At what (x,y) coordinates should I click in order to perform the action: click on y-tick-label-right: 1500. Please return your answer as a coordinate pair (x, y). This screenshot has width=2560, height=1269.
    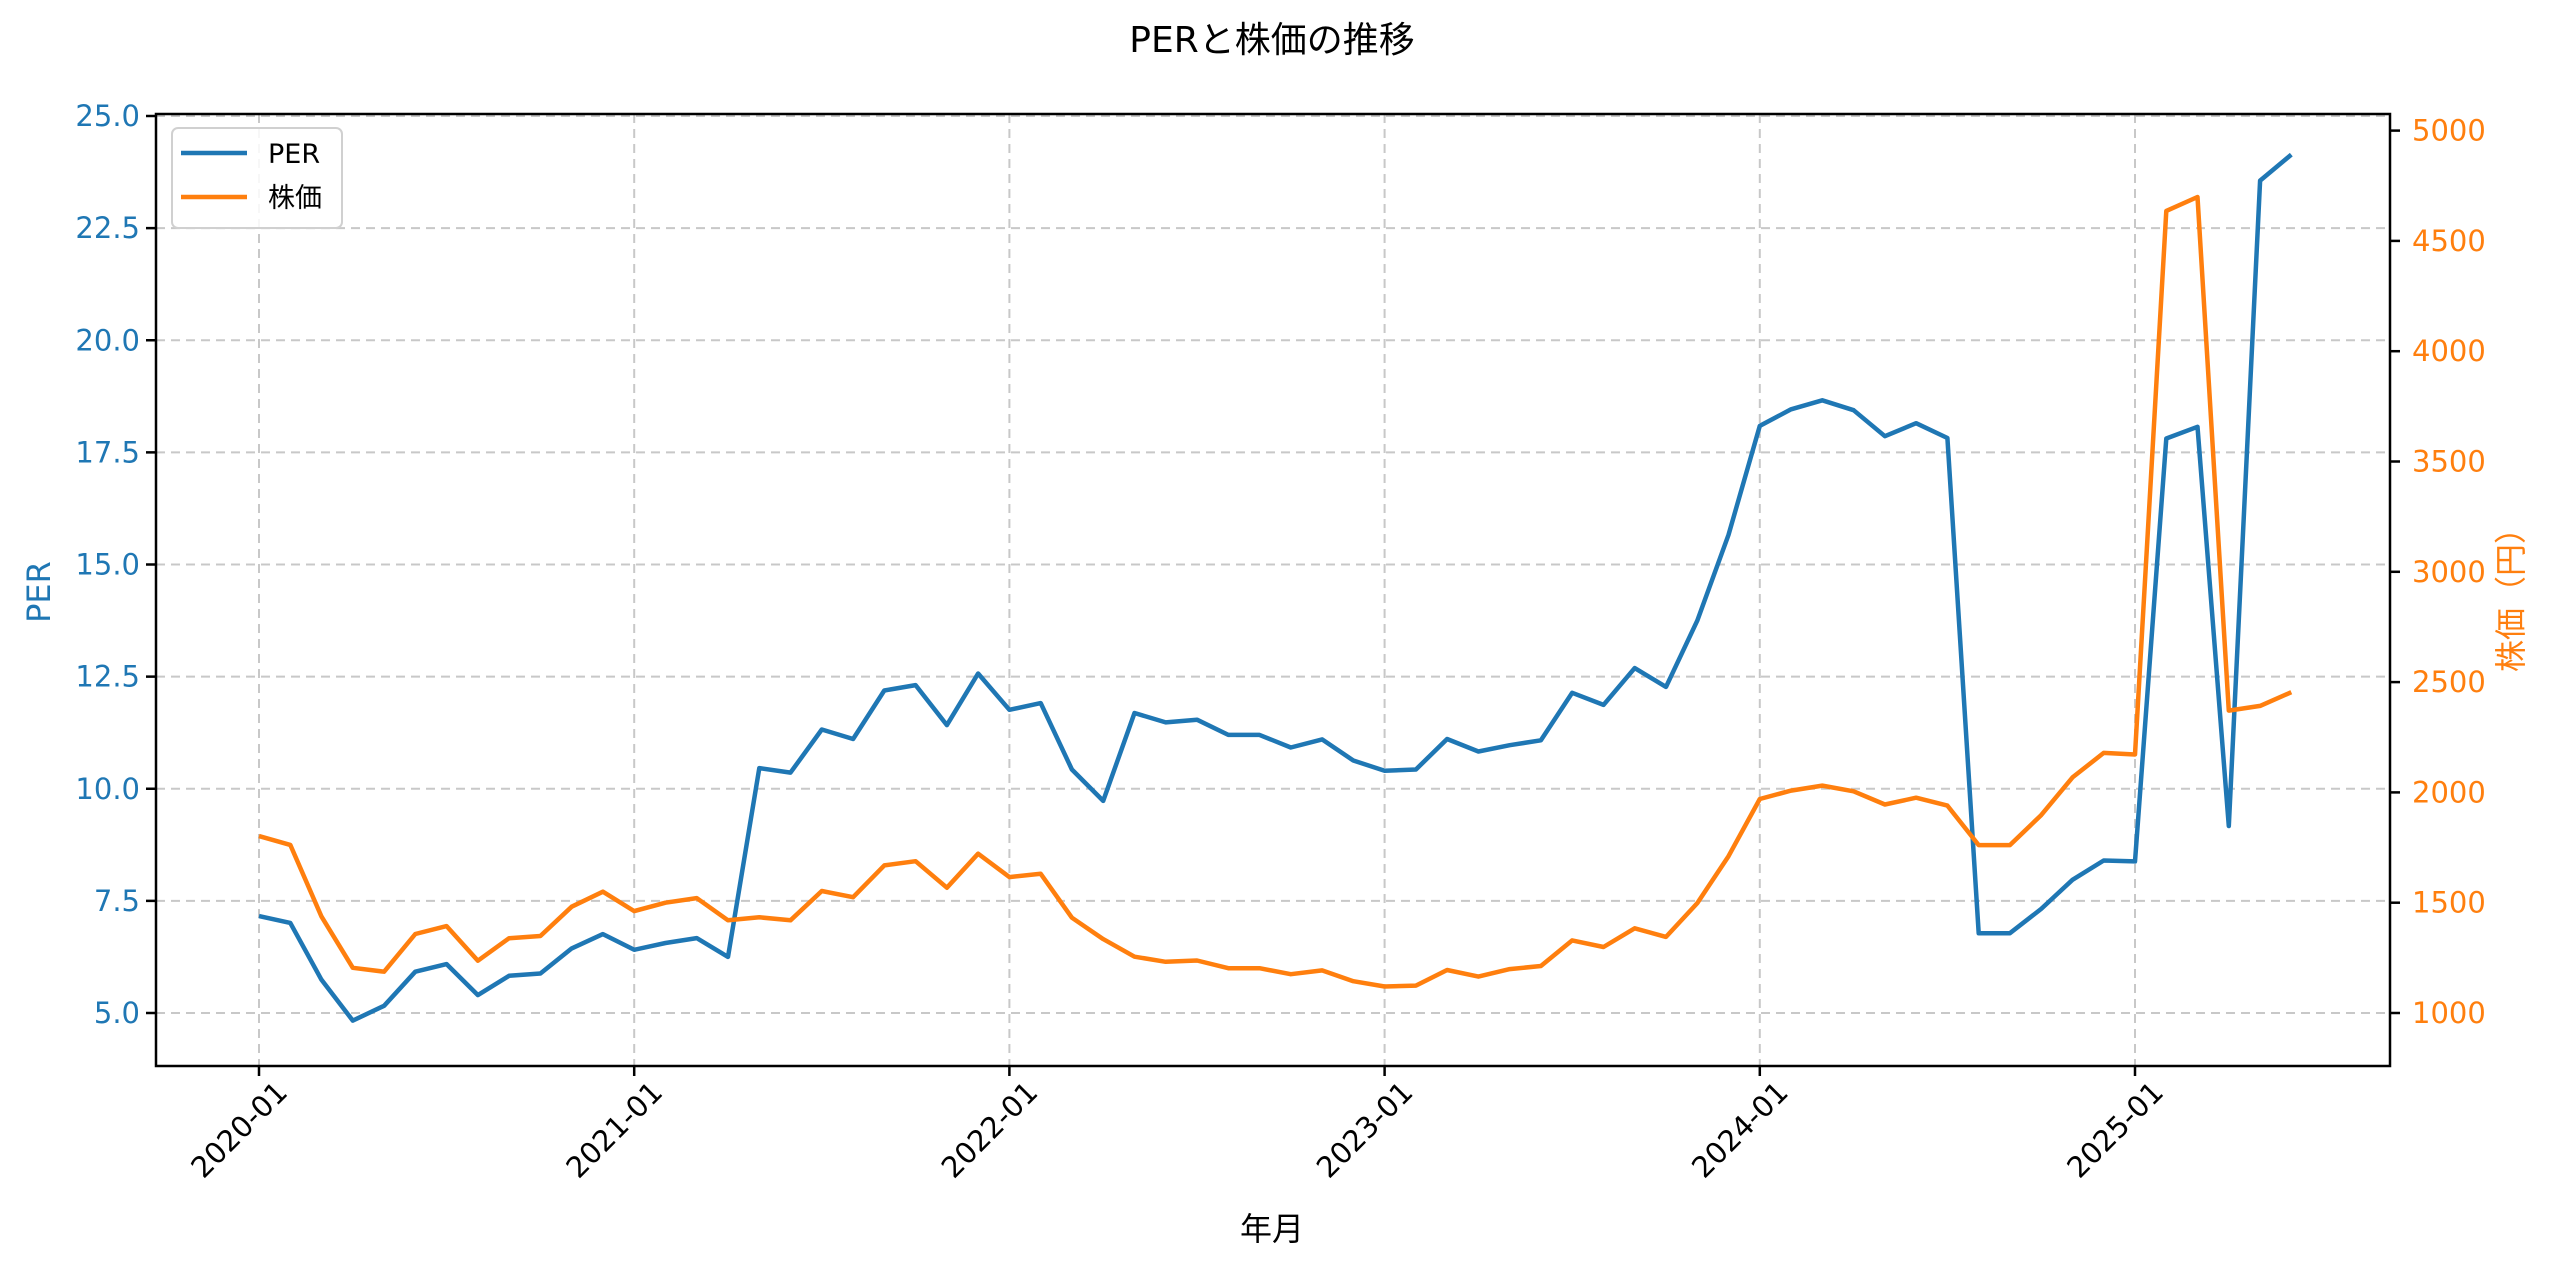
    Looking at the image, I should click on (2449, 903).